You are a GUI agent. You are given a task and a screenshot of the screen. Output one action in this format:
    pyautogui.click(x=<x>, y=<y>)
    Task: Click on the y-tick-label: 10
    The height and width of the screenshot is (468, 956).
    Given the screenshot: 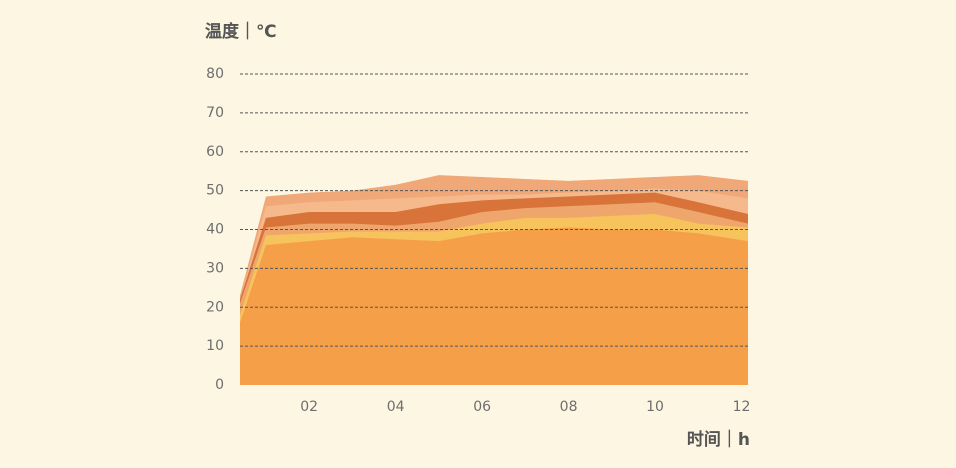 What is the action you would take?
    pyautogui.click(x=215, y=346)
    